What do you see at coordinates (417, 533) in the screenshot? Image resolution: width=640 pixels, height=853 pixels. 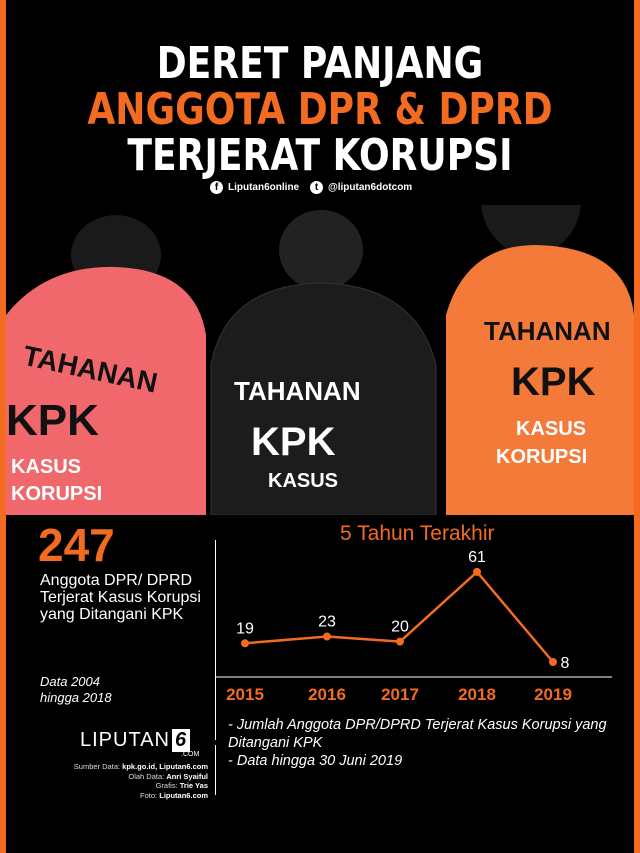 I see `chart-title: 5 Tahun Terakhir` at bounding box center [417, 533].